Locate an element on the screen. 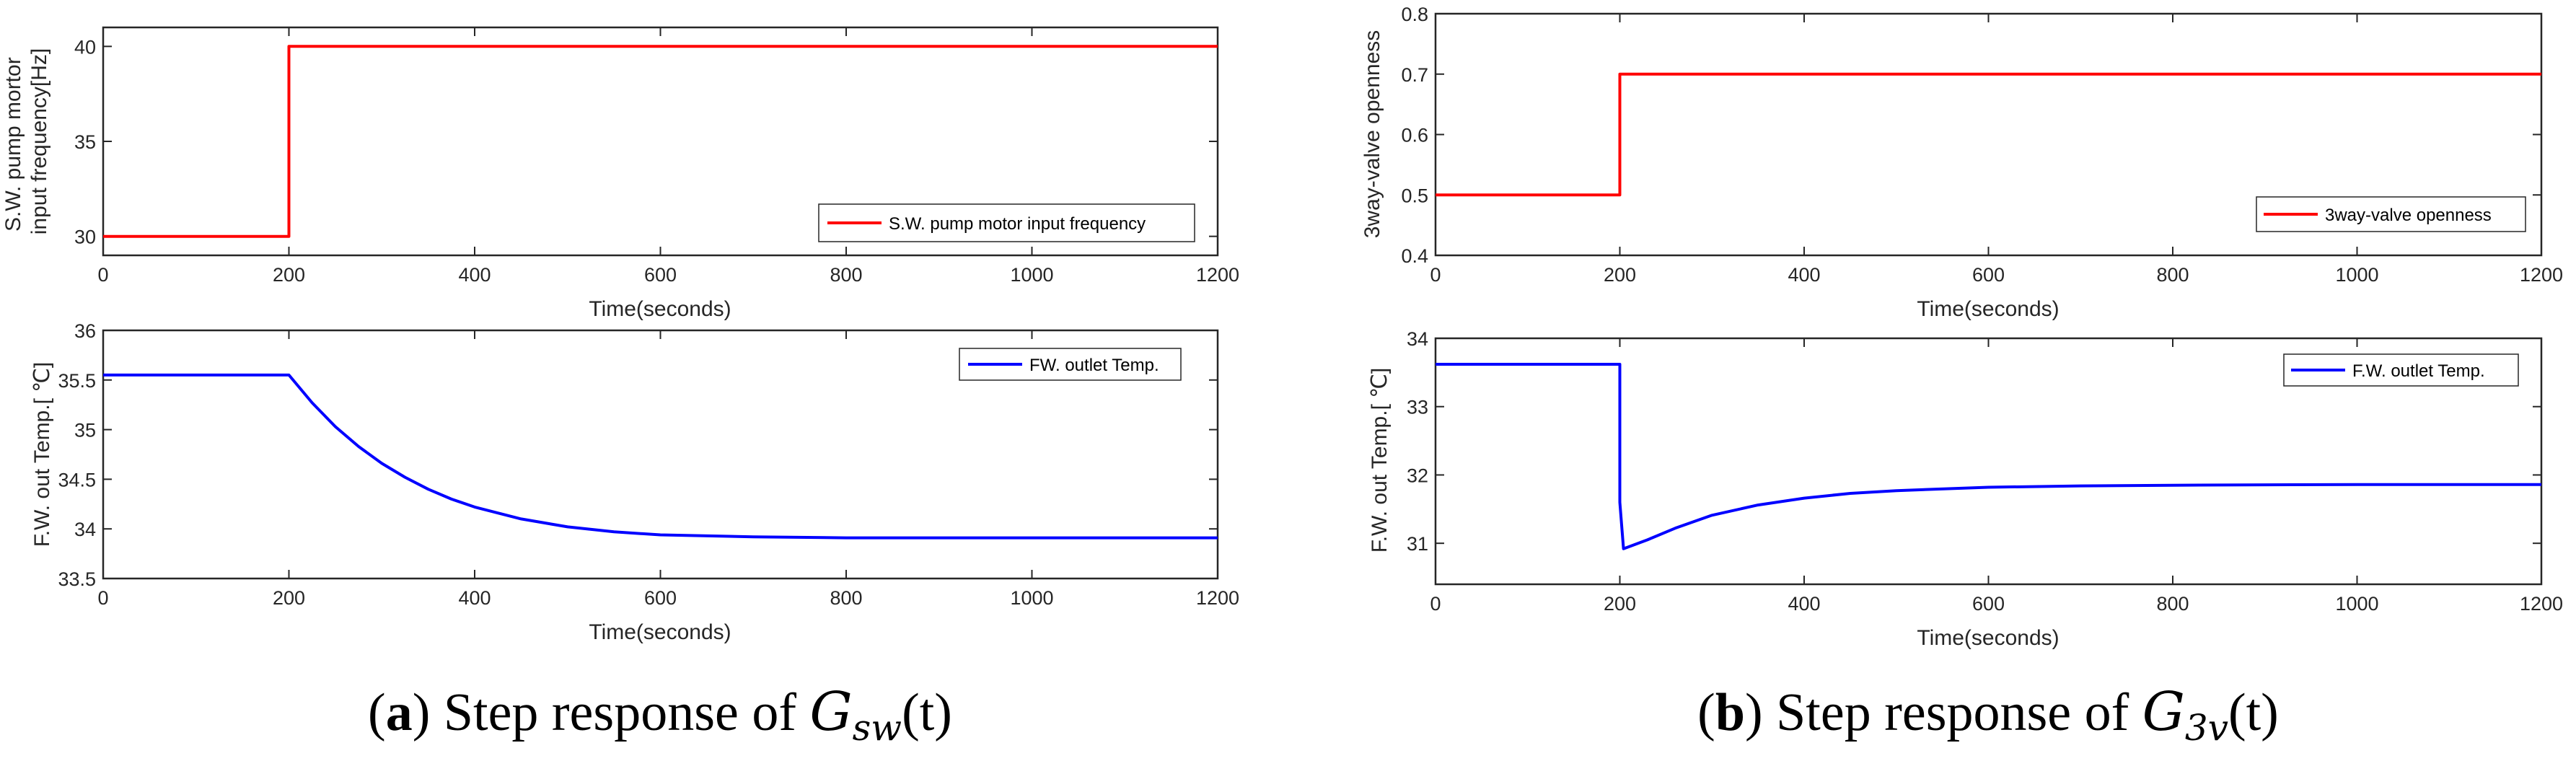  y-axis-label: S.W. pump mortor input frequency[Hz] is located at coordinates (26, 141).